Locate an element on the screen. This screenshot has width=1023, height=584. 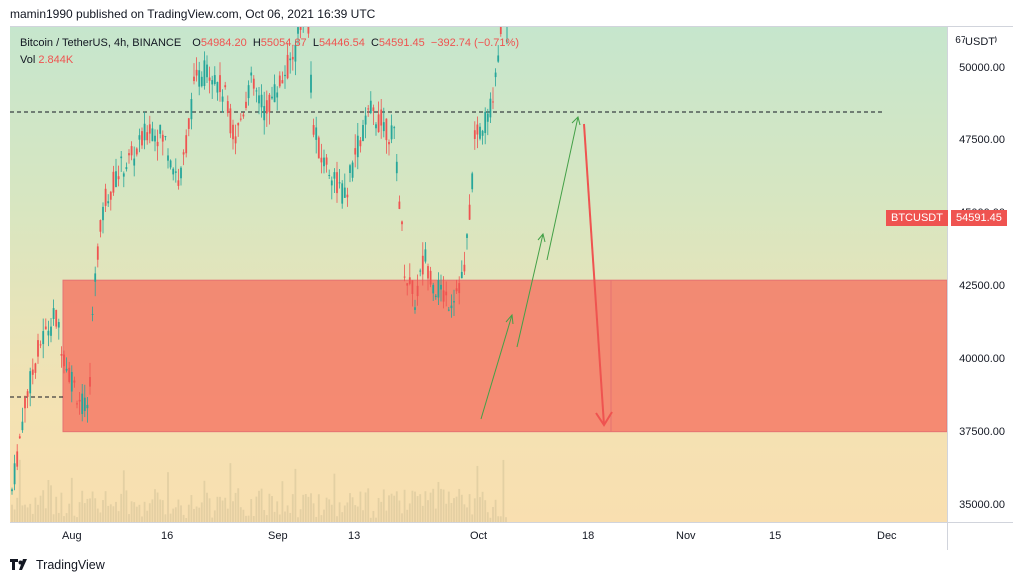
time-axis-tick-label: 13 is located at coordinates (354, 536).